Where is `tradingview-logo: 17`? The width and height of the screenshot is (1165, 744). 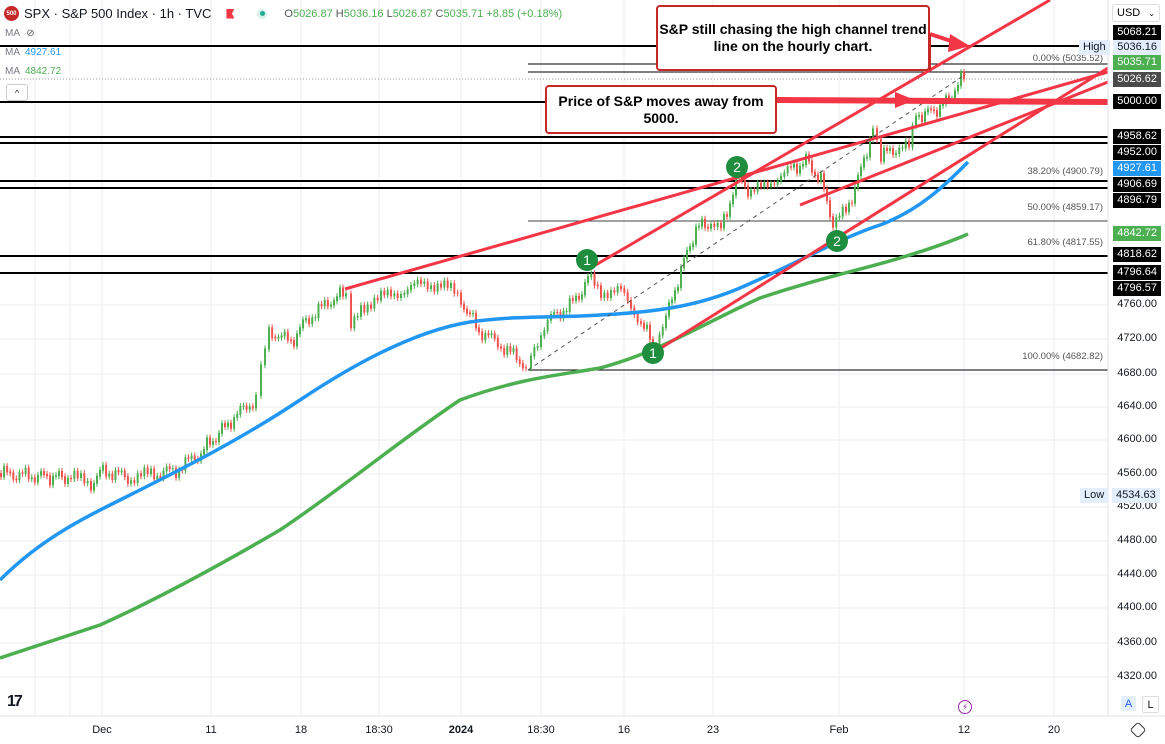
tradingview-logo: 17 is located at coordinates (15, 701).